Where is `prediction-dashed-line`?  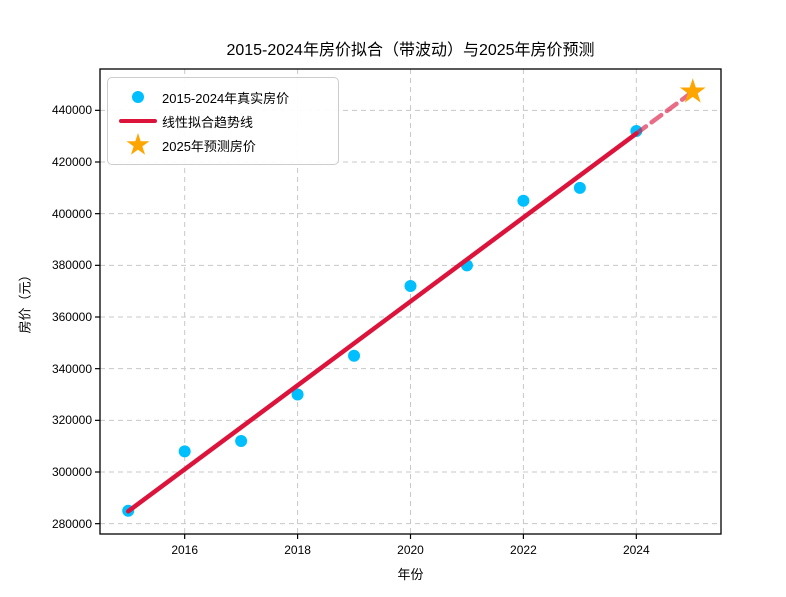
prediction-dashed-line is located at coordinates (665, 112).